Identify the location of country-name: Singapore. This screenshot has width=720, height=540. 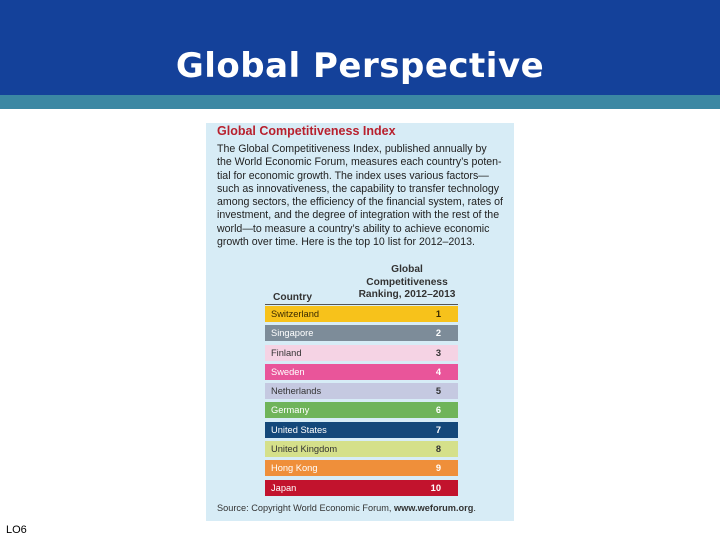
(292, 333).